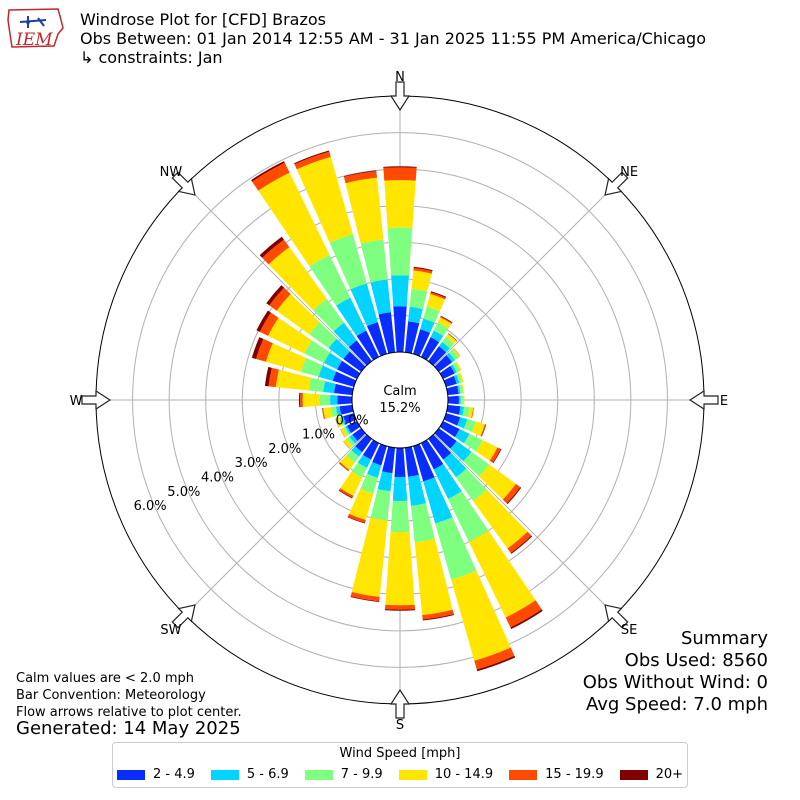  I want to click on direction-label: SW, so click(170, 630).